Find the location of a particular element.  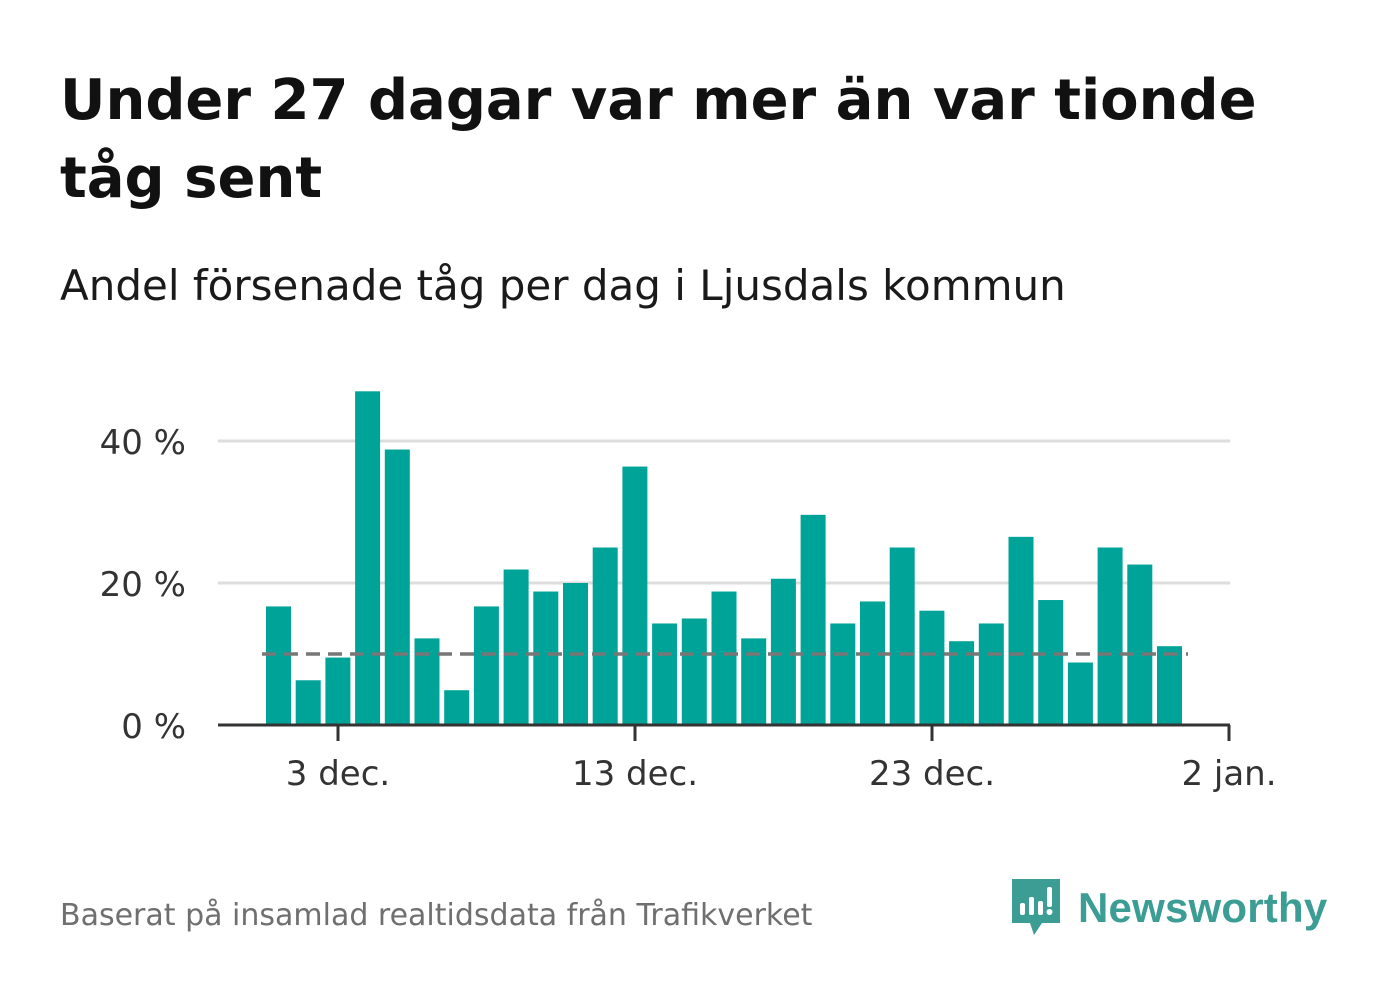

x-tick-label: 13 dec. is located at coordinates (635, 774).